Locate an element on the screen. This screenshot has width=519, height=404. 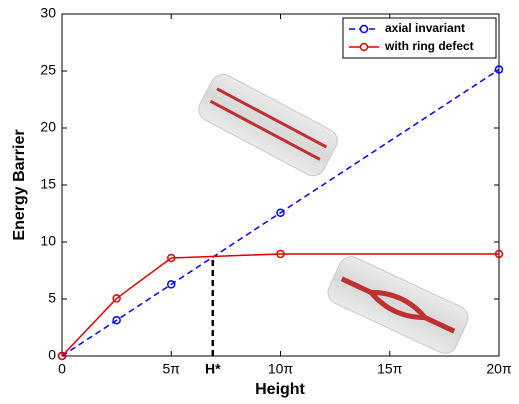
y-tick-label: 25 is located at coordinates (48, 70).